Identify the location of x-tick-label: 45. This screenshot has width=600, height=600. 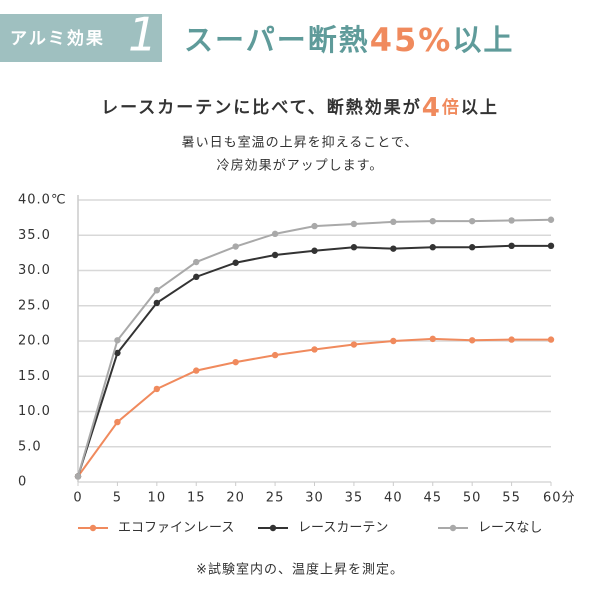
(432, 498).